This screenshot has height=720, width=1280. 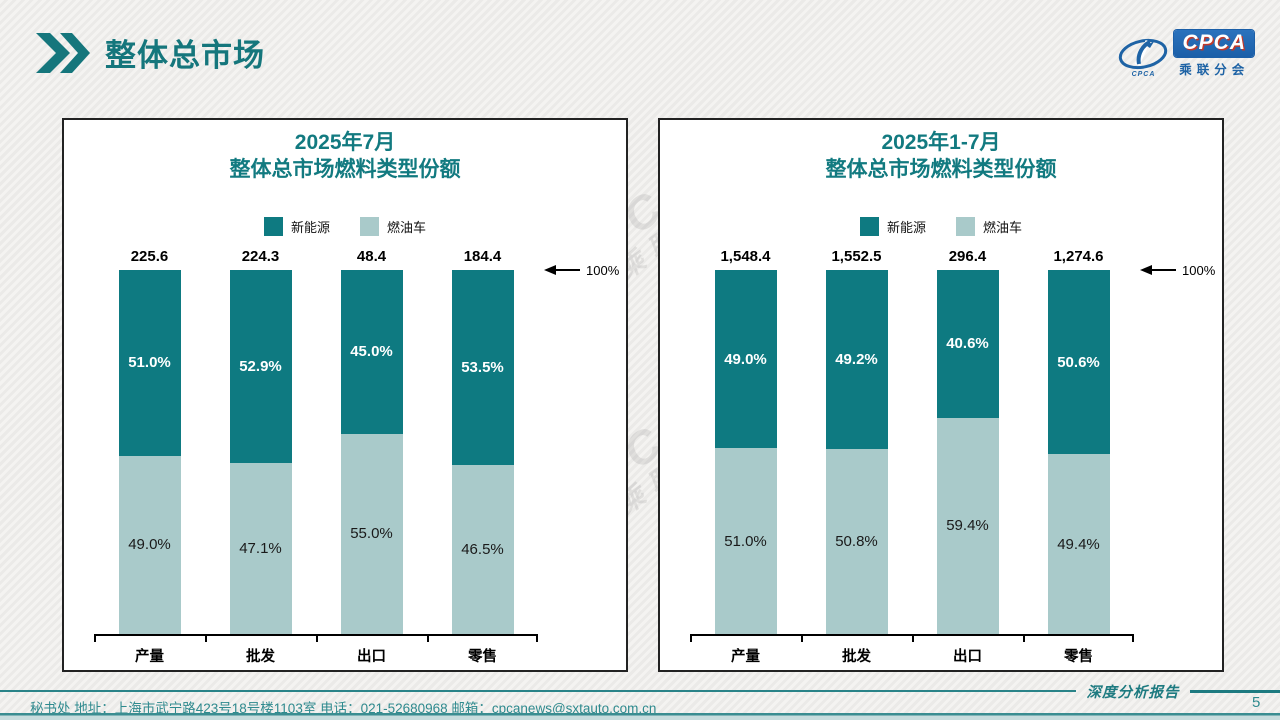 What do you see at coordinates (967, 344) in the screenshot?
I see `ev-segment: 40.6%` at bounding box center [967, 344].